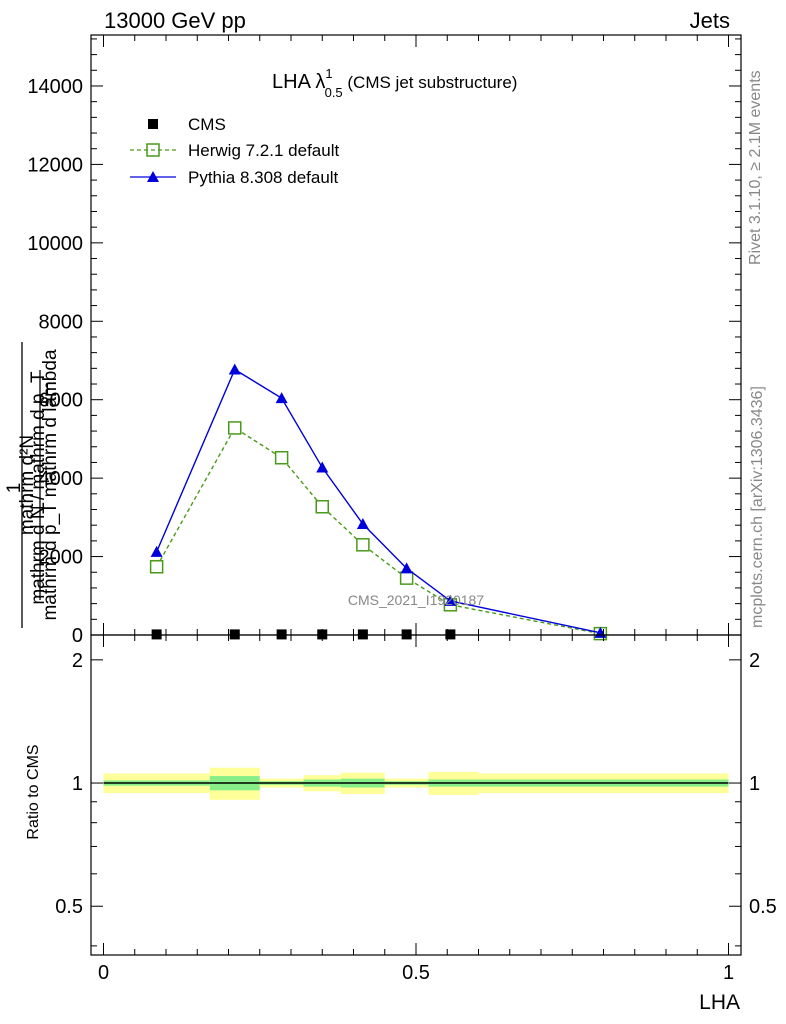  Describe the element at coordinates (763, 907) in the screenshot. I see `ratio-ytick-label-right: 0.5` at that location.